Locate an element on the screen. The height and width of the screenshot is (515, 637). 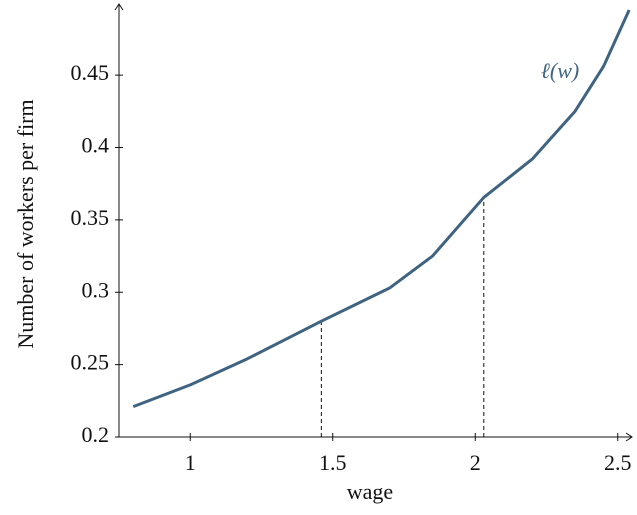
x-axis-arrow is located at coordinates (629, 437).